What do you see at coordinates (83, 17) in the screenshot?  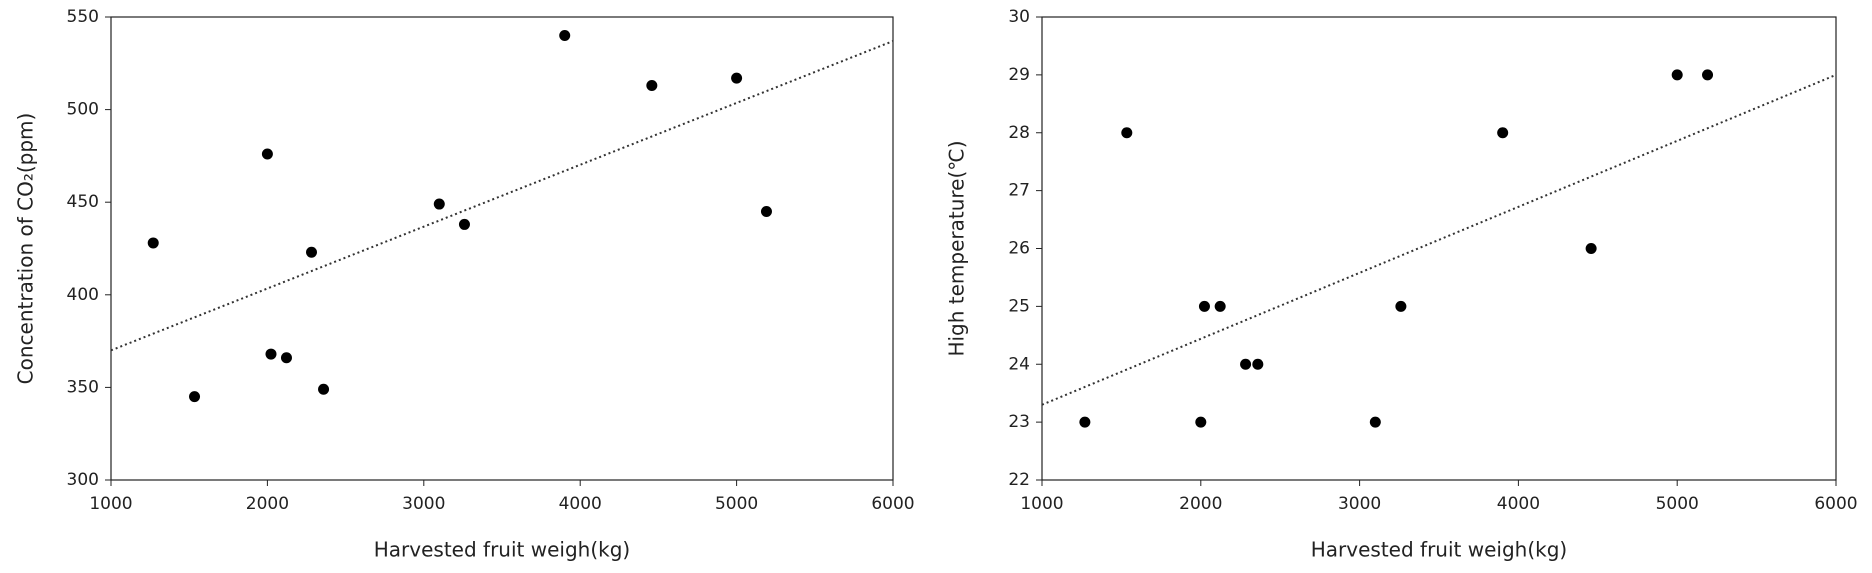 I see `y-tick-label: 550` at bounding box center [83, 17].